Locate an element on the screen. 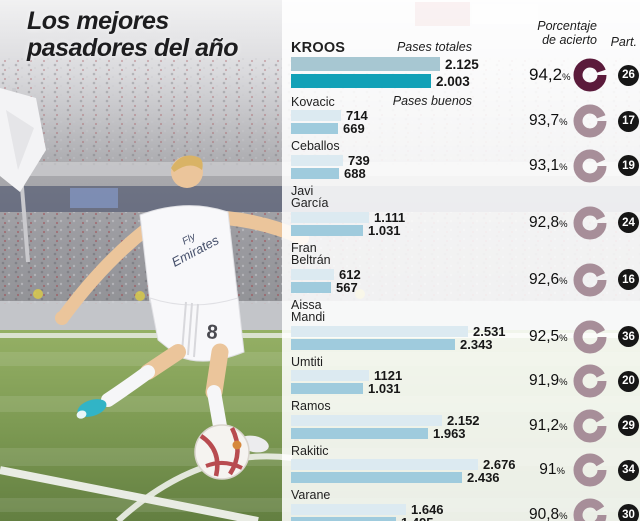 The width and height of the screenshot is (640, 521). player-name: Ceballos is located at coordinates (315, 146).